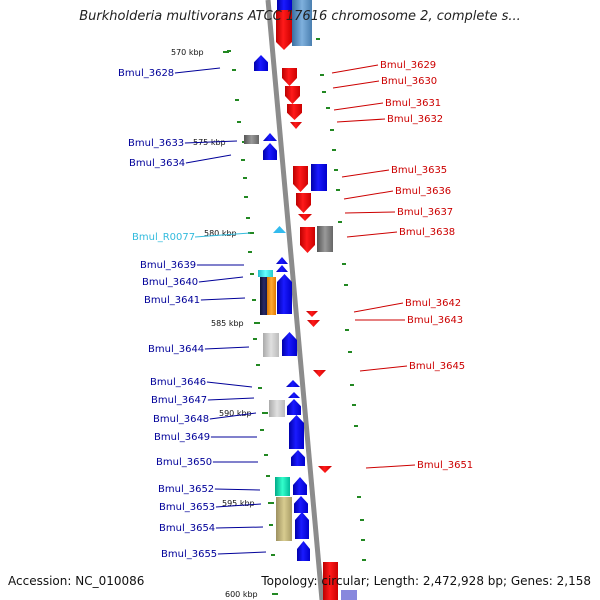 The height and width of the screenshot is (600, 600). Describe the element at coordinates (330, 581) in the screenshot. I see `gene-bottom-red` at that location.